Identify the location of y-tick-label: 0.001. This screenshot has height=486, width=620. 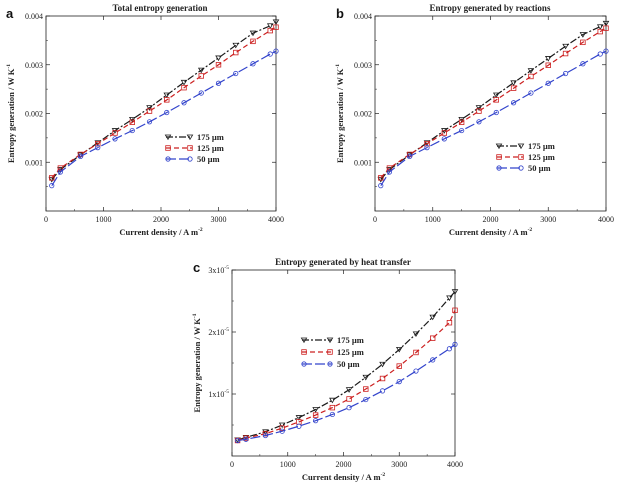
(363, 162).